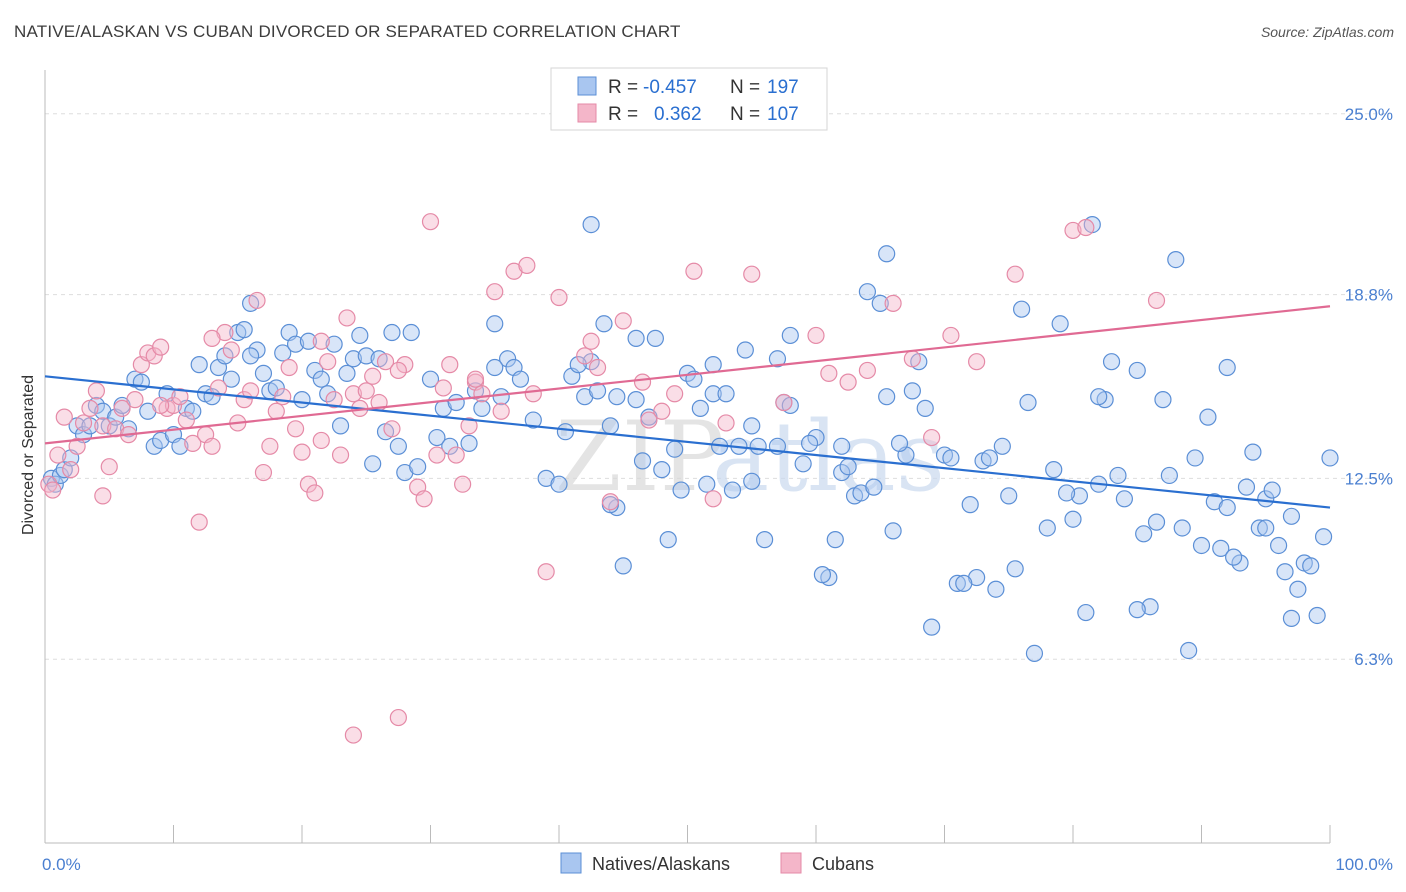  Describe the element at coordinates (1369, 114) in the screenshot. I see `y-tick-label: 25.0%` at that location.